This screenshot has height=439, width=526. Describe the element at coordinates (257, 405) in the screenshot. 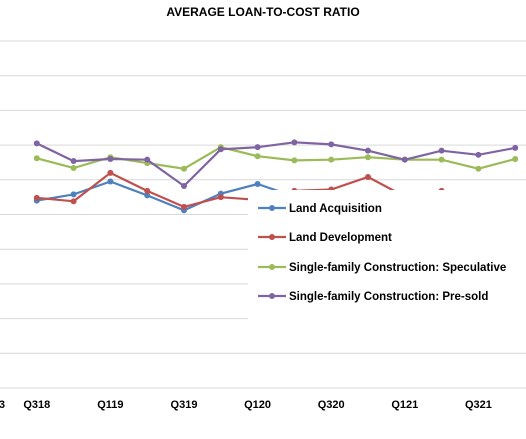

I see `x-tick-label: Q120` at that location.